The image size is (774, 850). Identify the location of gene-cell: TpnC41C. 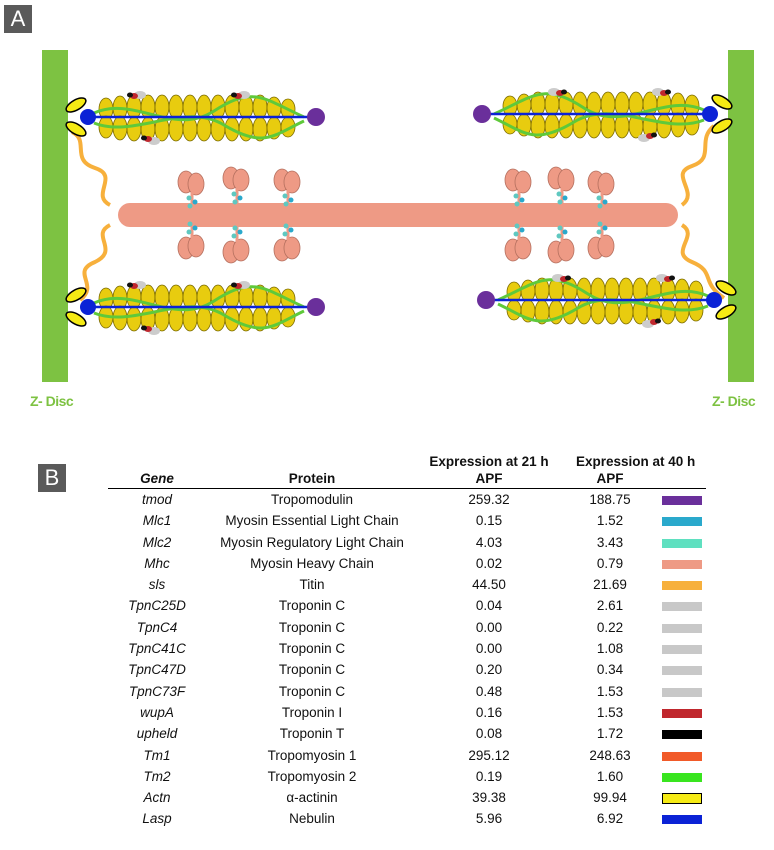
(157, 649).